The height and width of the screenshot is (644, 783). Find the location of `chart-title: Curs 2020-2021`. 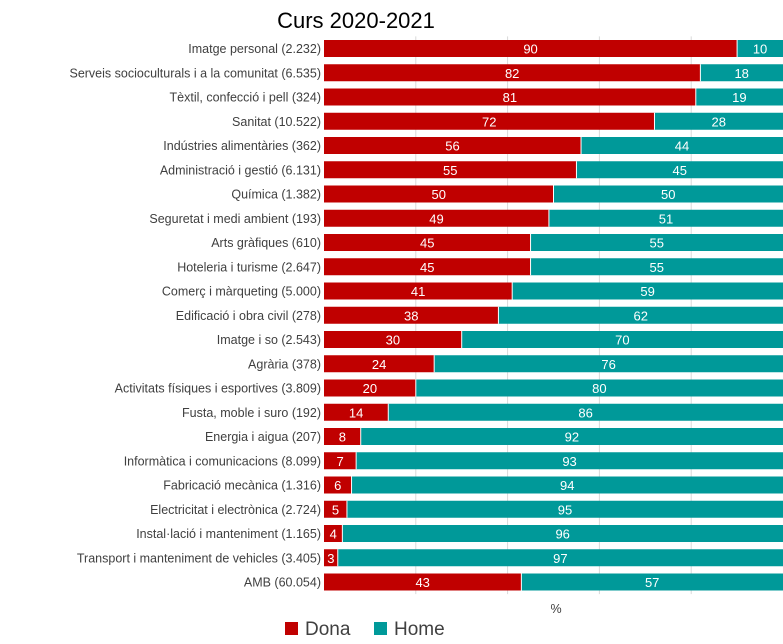

chart-title: Curs 2020-2021 is located at coordinates (356, 20).